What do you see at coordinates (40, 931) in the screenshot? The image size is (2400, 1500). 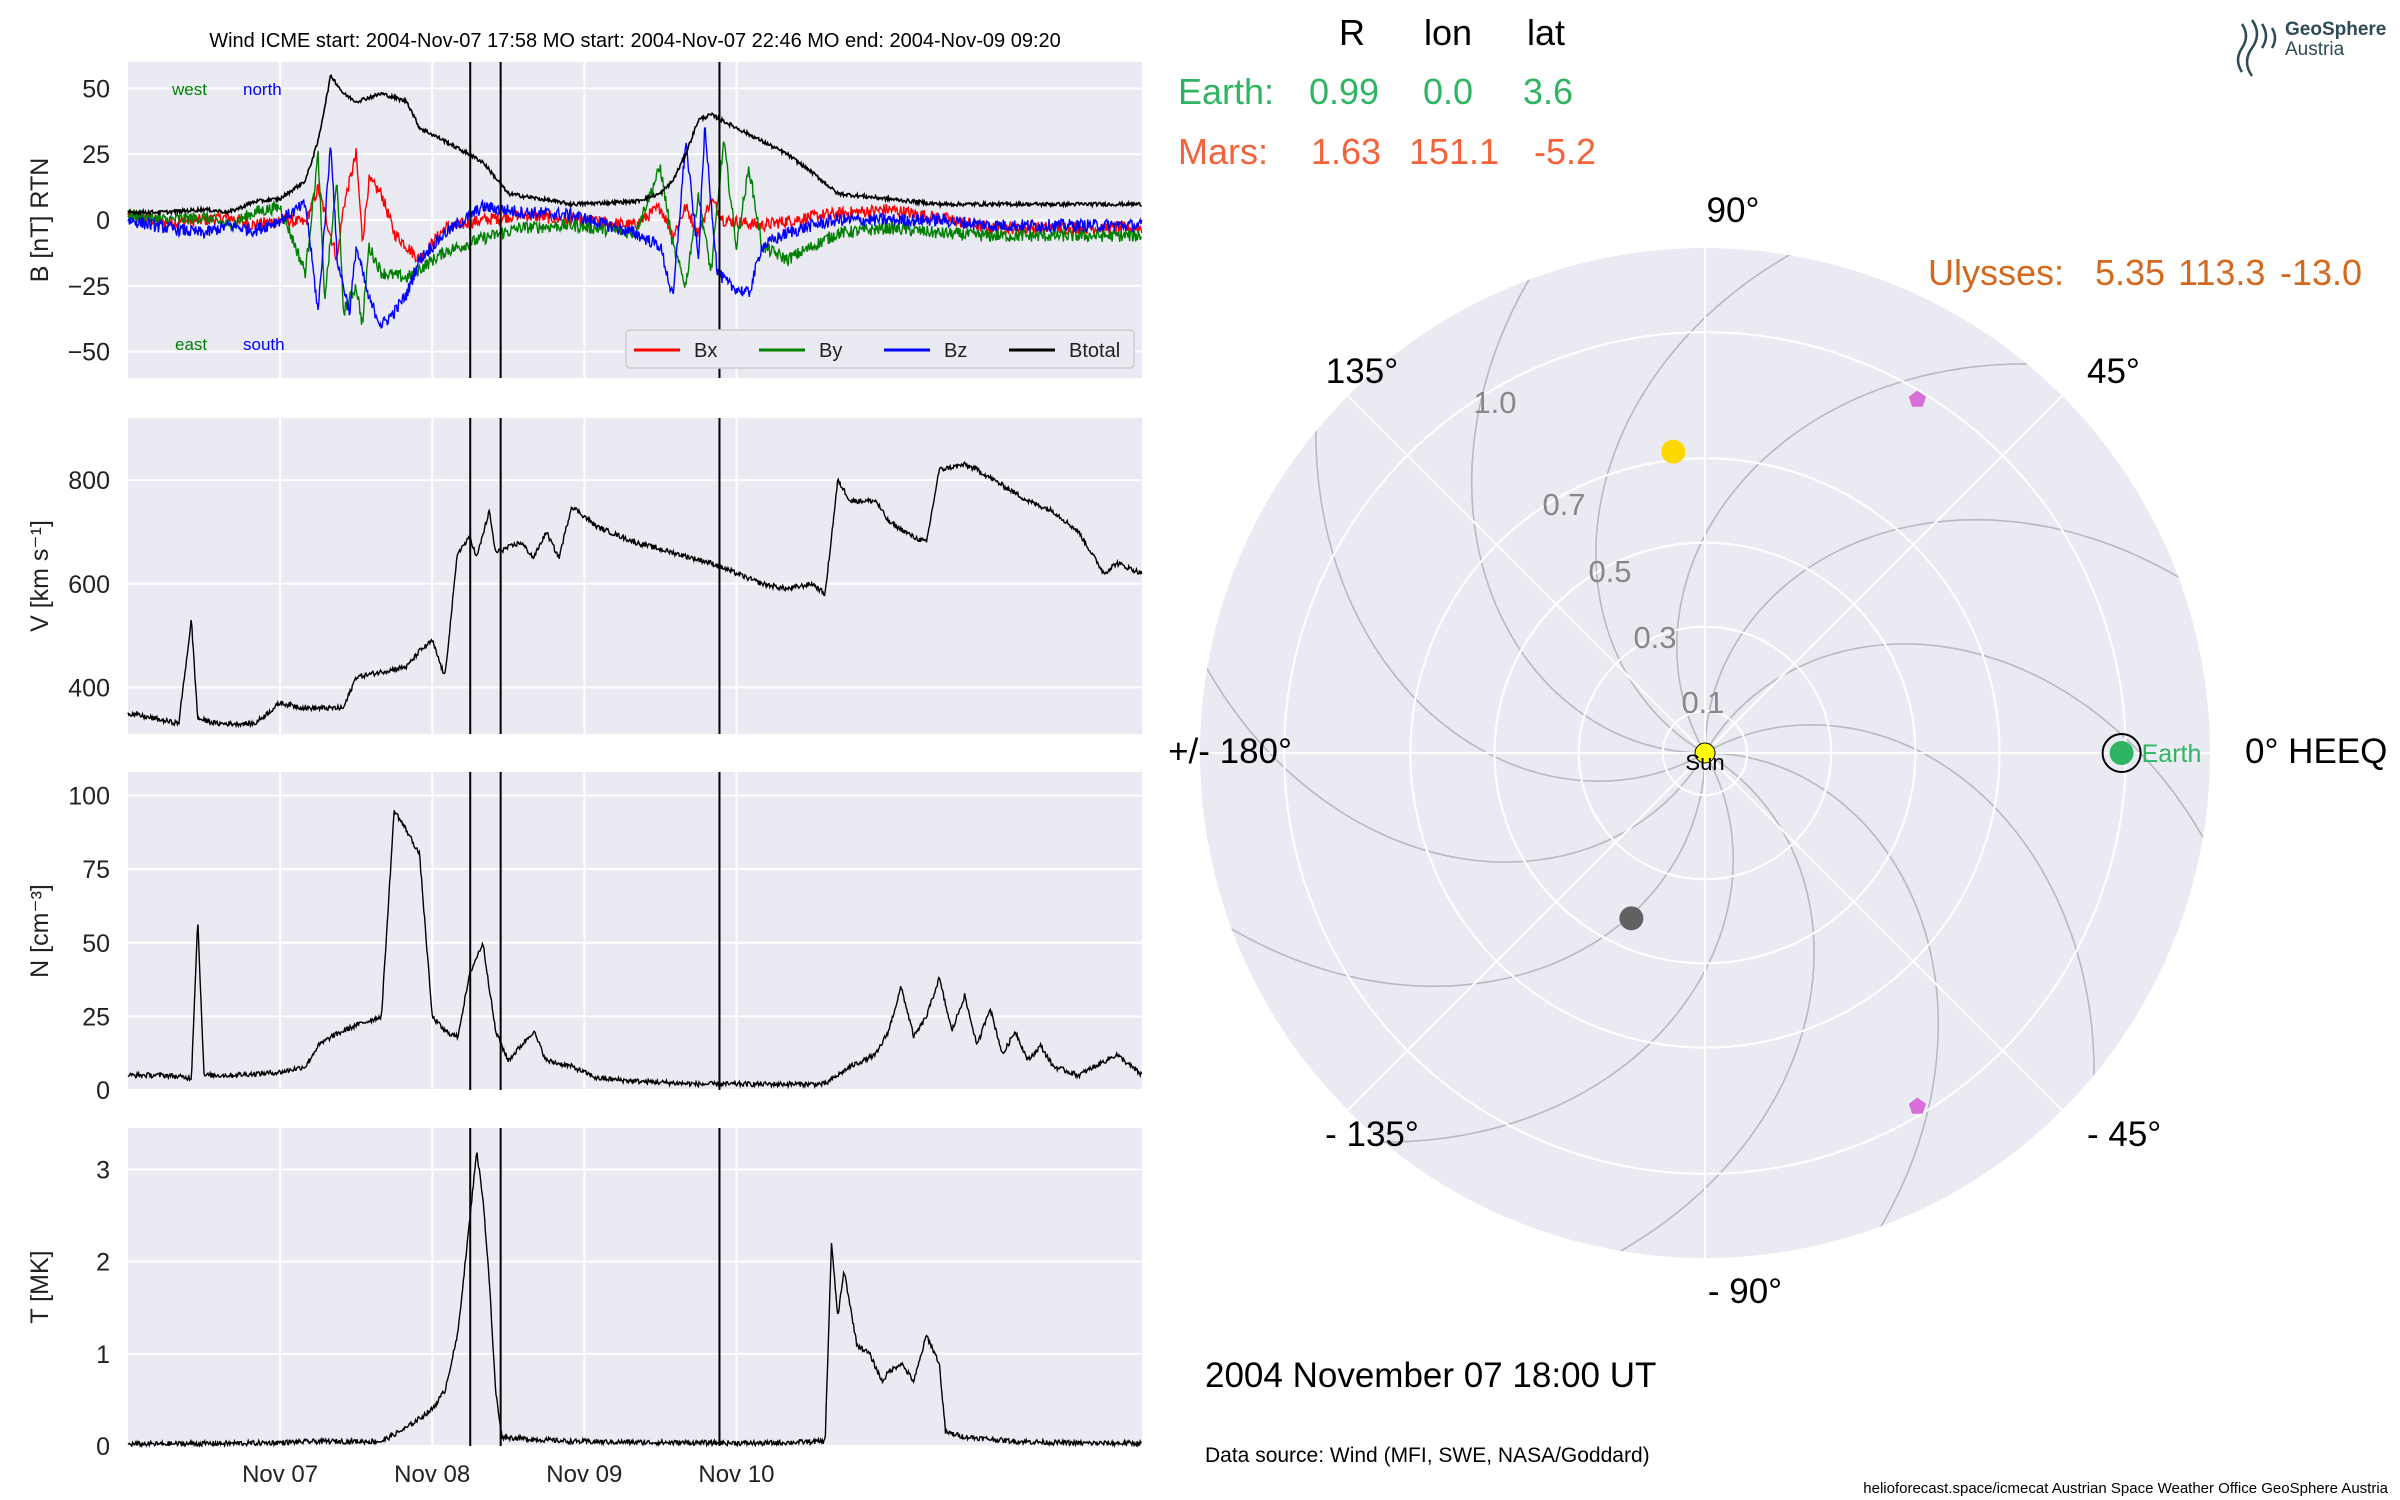 I see `y-axis-label: N [cm⁻³]` at bounding box center [40, 931].